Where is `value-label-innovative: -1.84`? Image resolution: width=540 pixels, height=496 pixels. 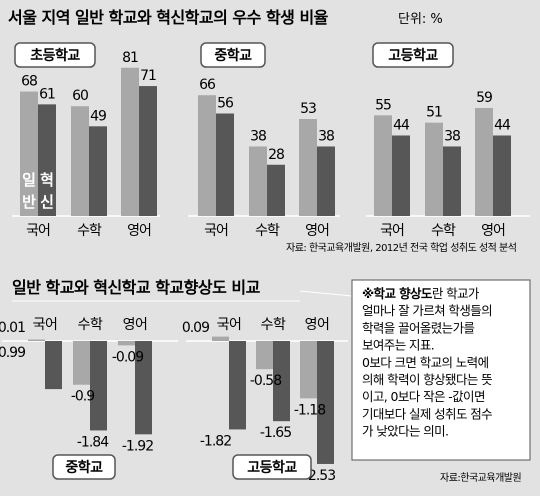 value-label-innovative: -1.84 is located at coordinates (93, 442).